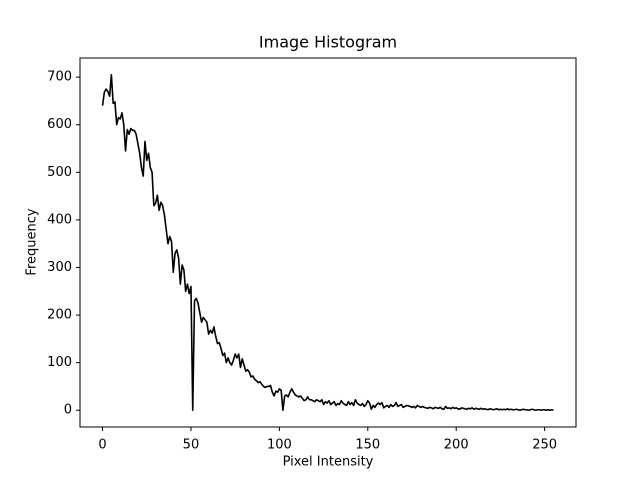  What do you see at coordinates (59, 267) in the screenshot?
I see `y-tick-label: 300` at bounding box center [59, 267].